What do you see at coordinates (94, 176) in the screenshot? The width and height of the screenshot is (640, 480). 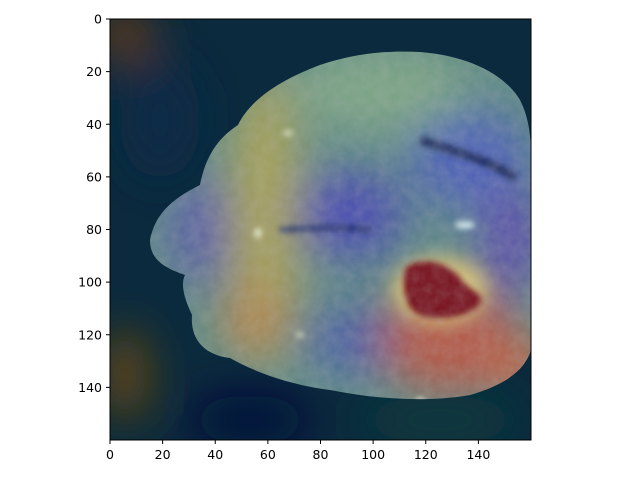 I see `y-tick-label: 60` at bounding box center [94, 176].